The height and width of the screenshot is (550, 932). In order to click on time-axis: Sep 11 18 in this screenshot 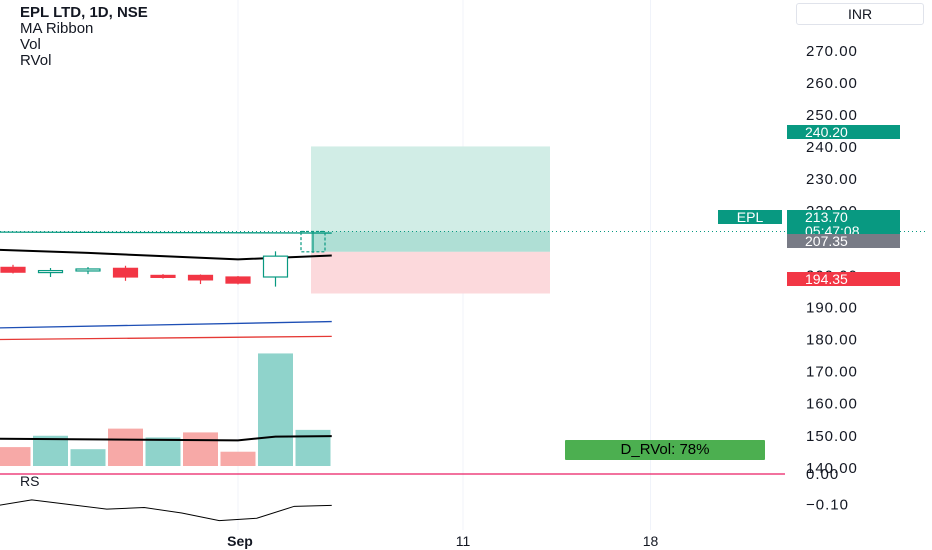, I will do `click(442, 541)`.